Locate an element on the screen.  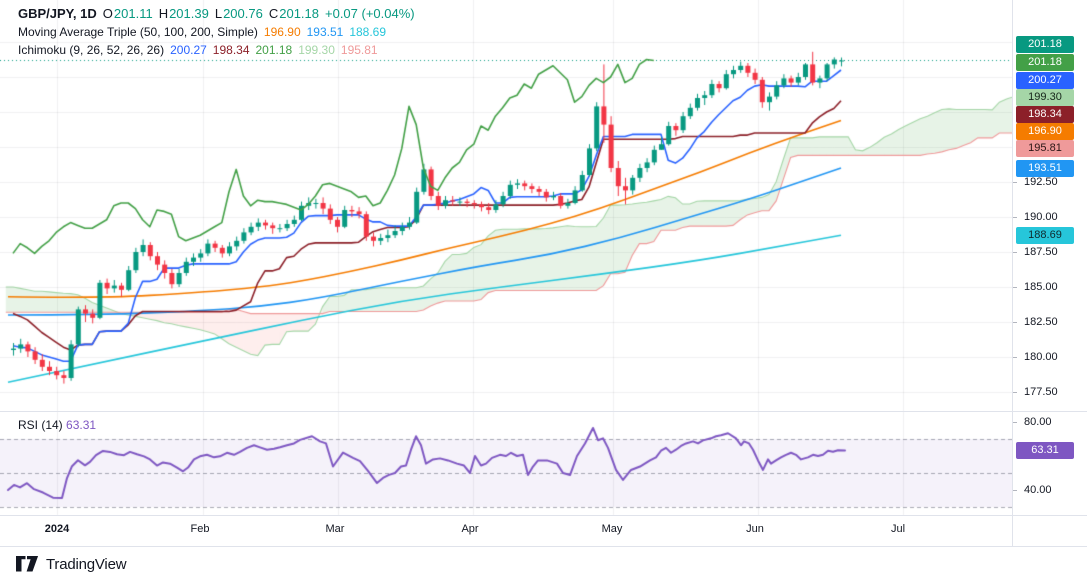
ma50-badge: 196.90 is located at coordinates (1045, 131).